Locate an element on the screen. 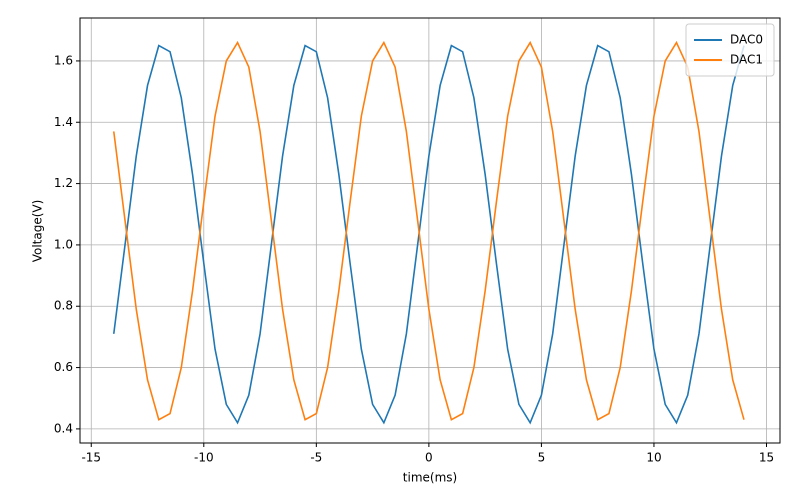  x-tick-label: 0 is located at coordinates (429, 458).